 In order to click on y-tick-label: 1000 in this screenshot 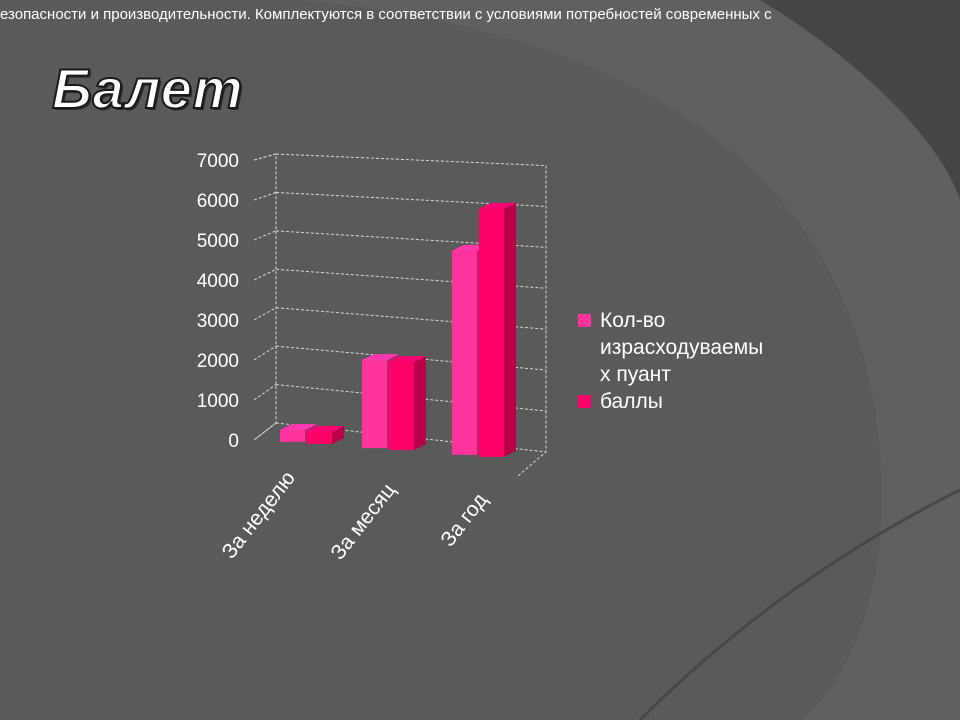, I will do `click(218, 401)`.